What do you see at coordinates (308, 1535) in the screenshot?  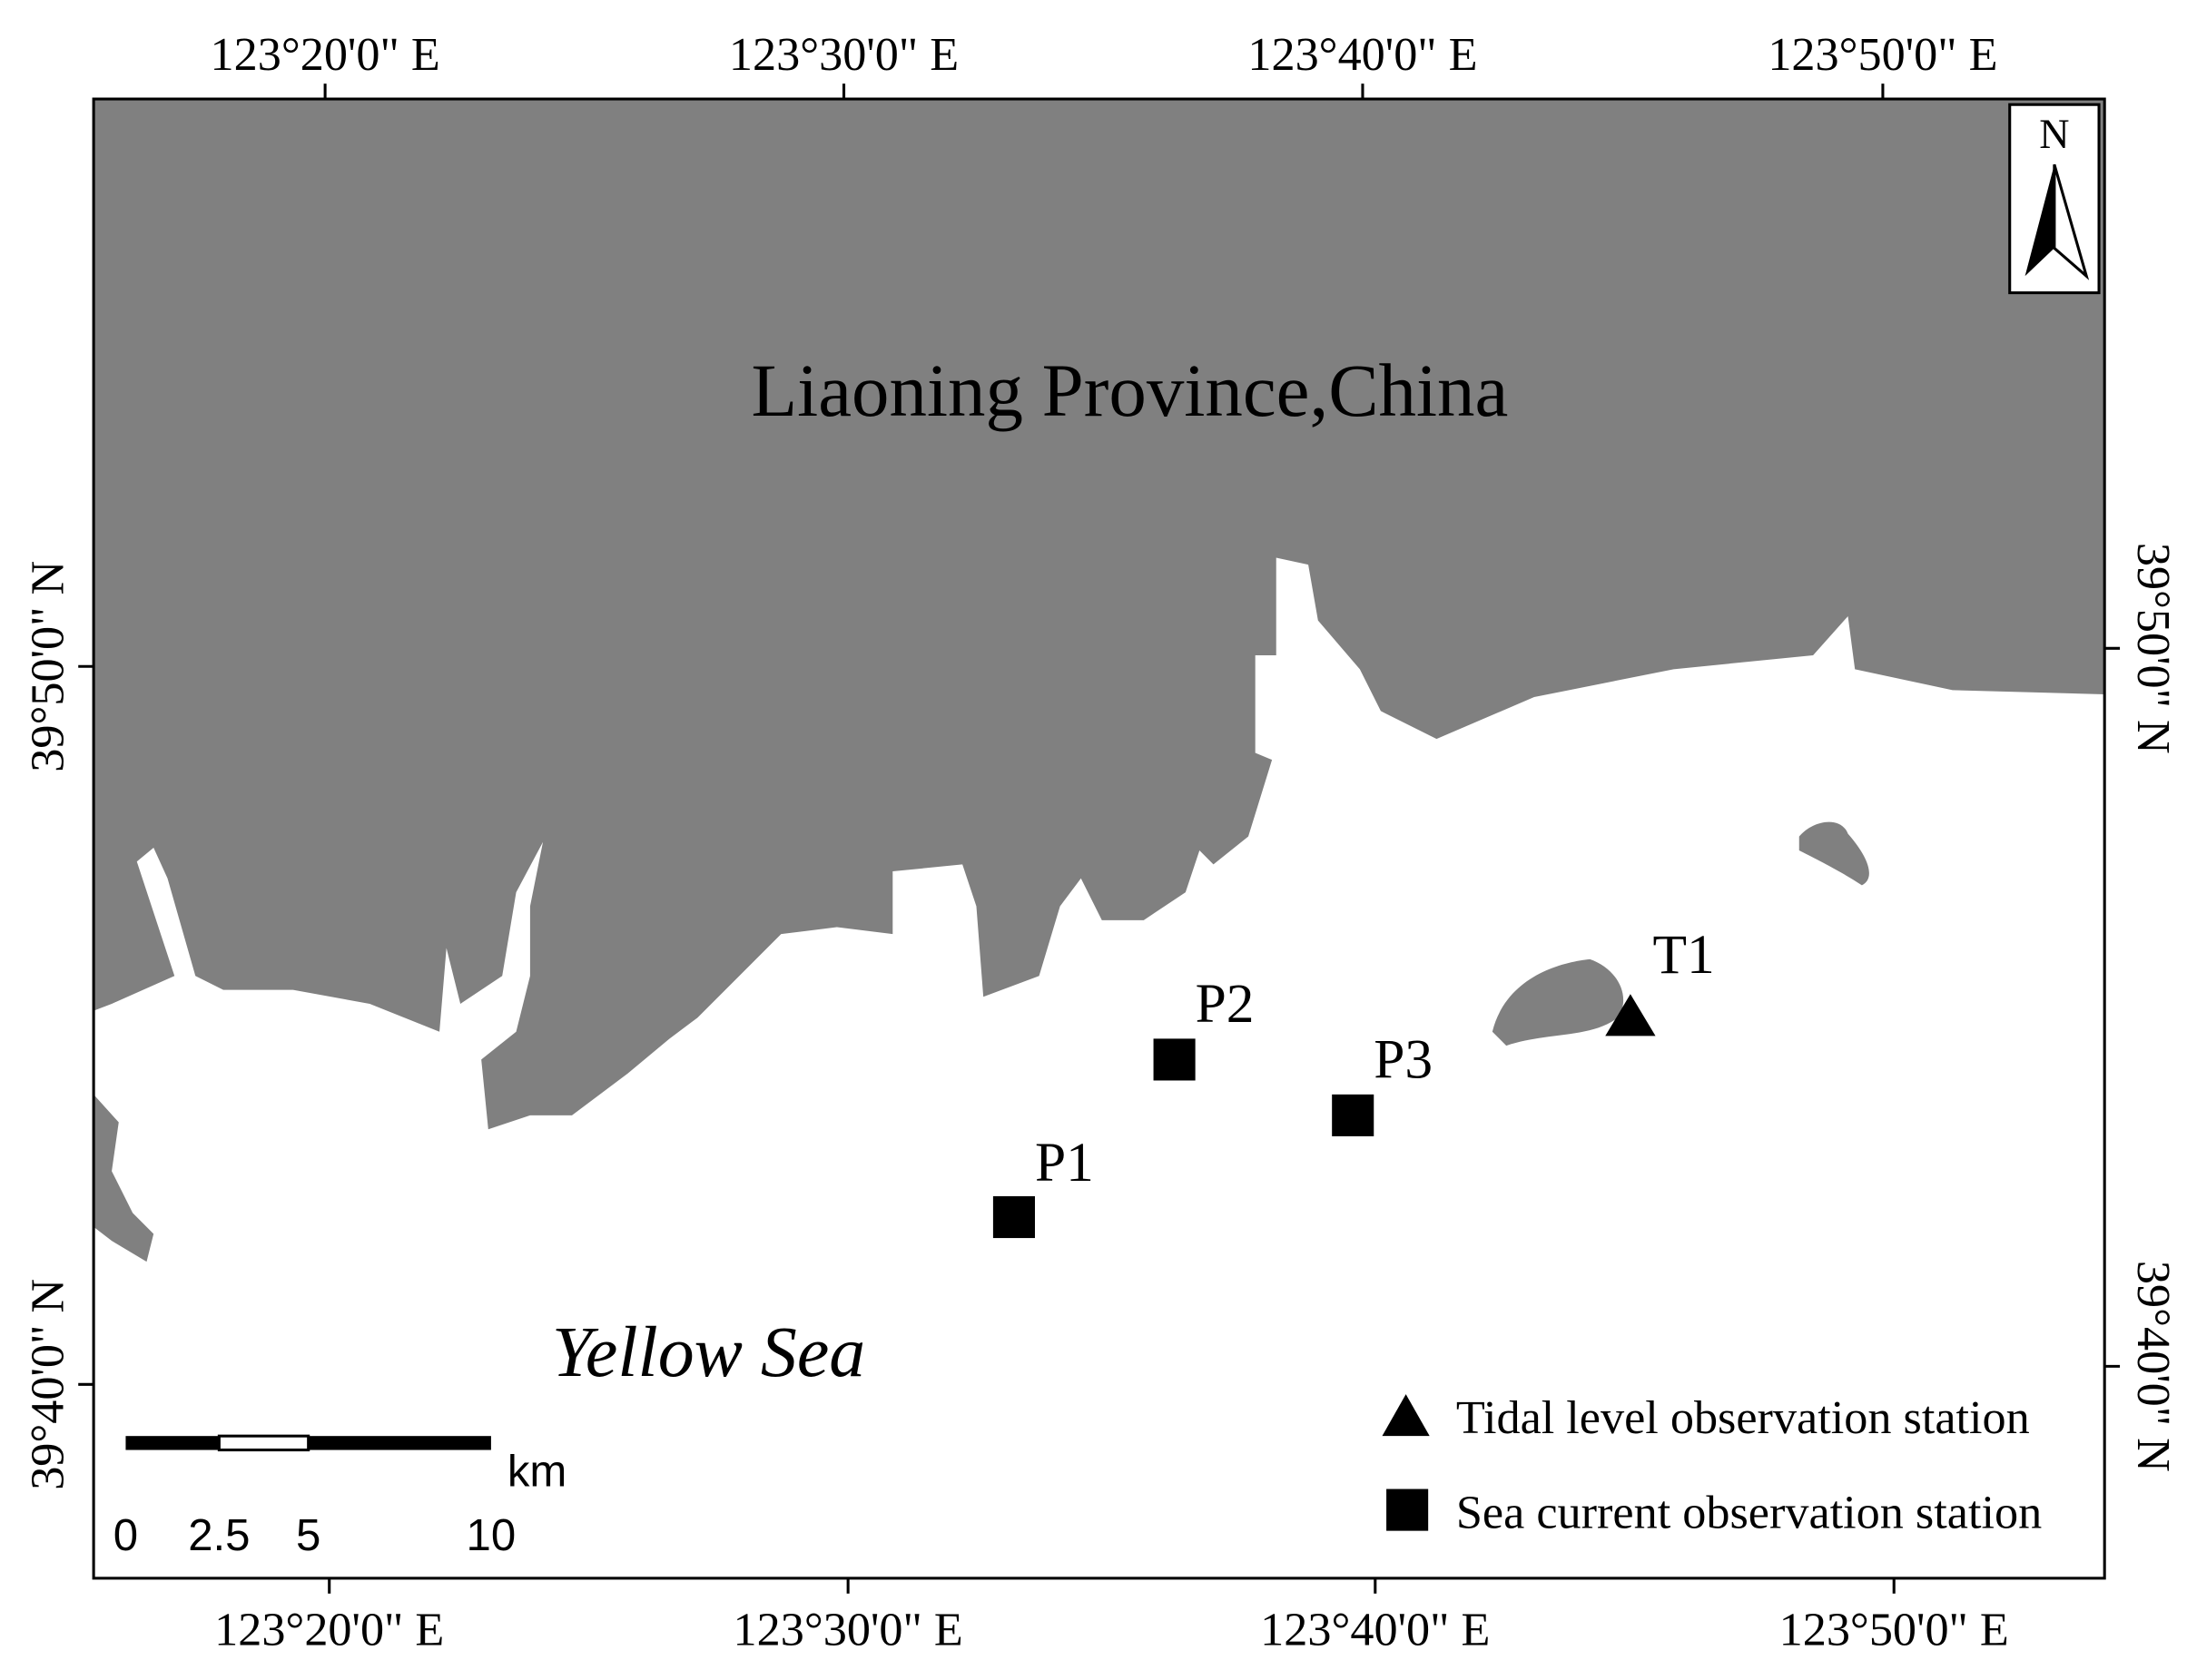 I see `scale-label: 5` at bounding box center [308, 1535].